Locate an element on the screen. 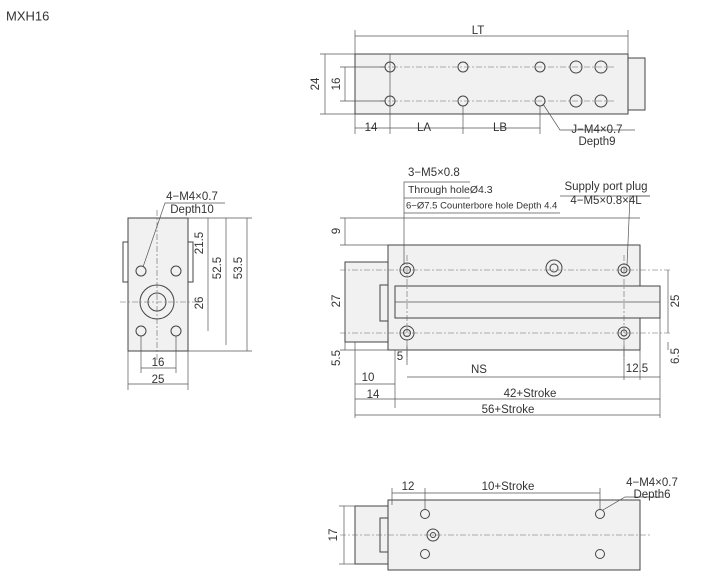 This screenshot has width=701, height=588. note: Supply port plug is located at coordinates (605, 187).